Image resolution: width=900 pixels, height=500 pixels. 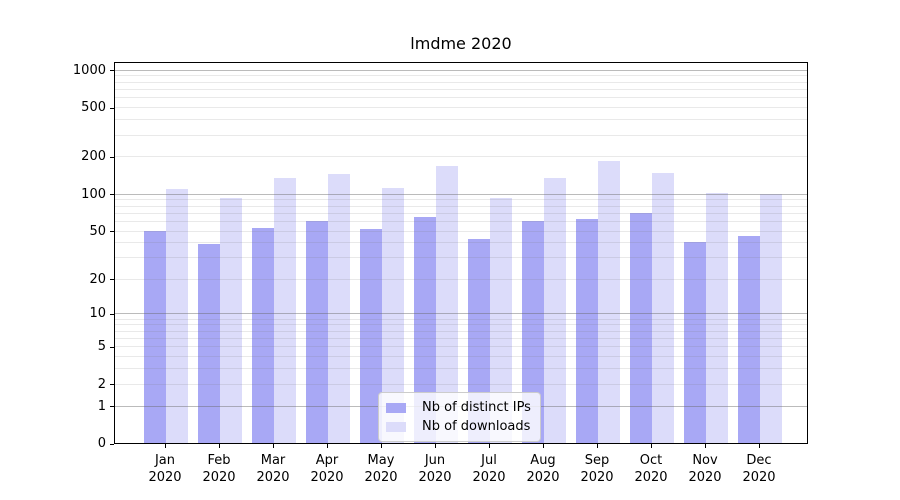 I want to click on y-tick-label: 200, so click(x=93, y=157).